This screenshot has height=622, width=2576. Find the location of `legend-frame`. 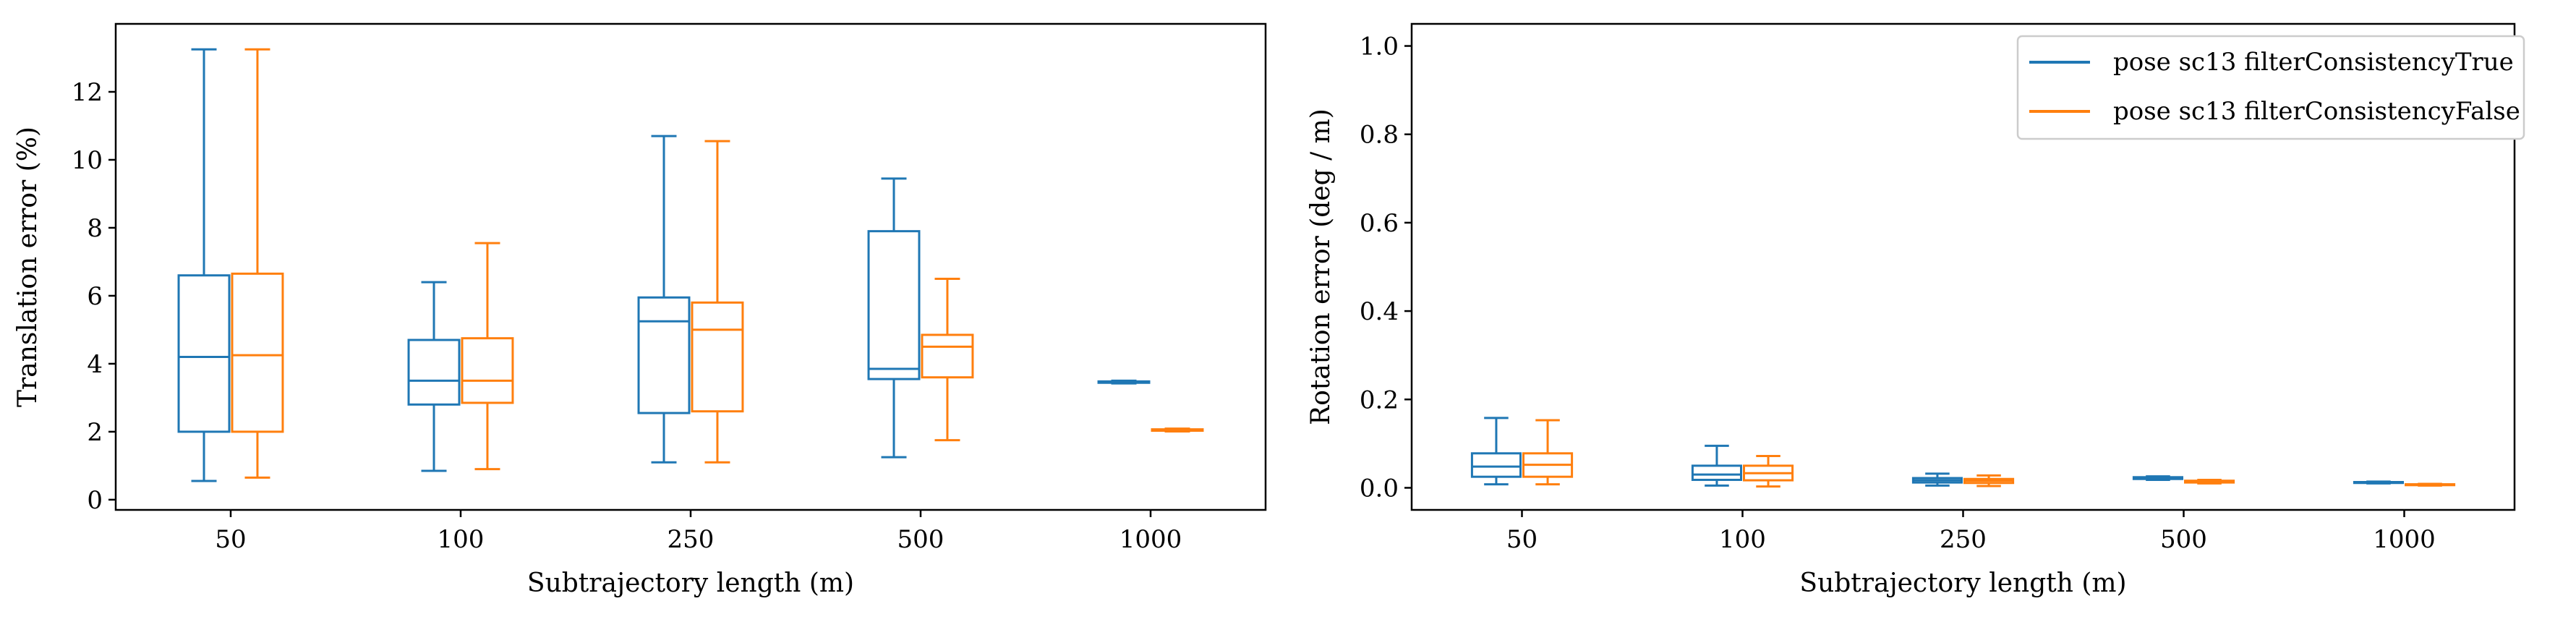

legend-frame is located at coordinates (2270, 87).